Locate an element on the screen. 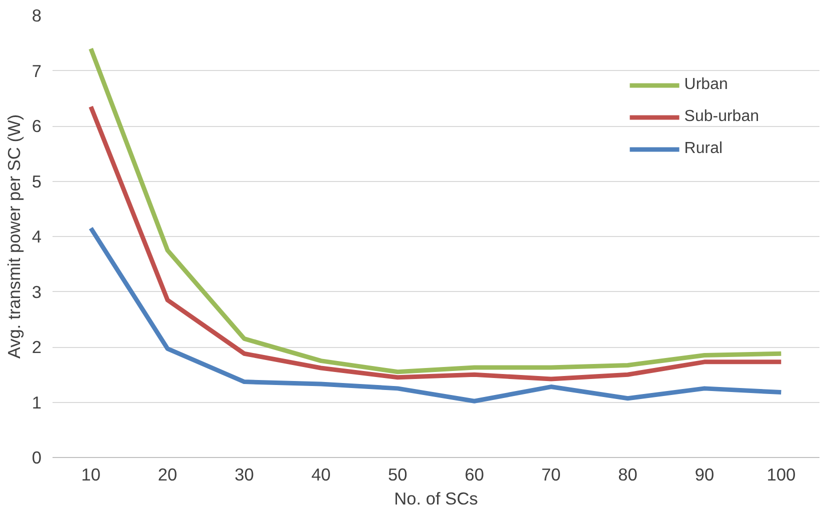  x-tick-label: 70 is located at coordinates (551, 474).